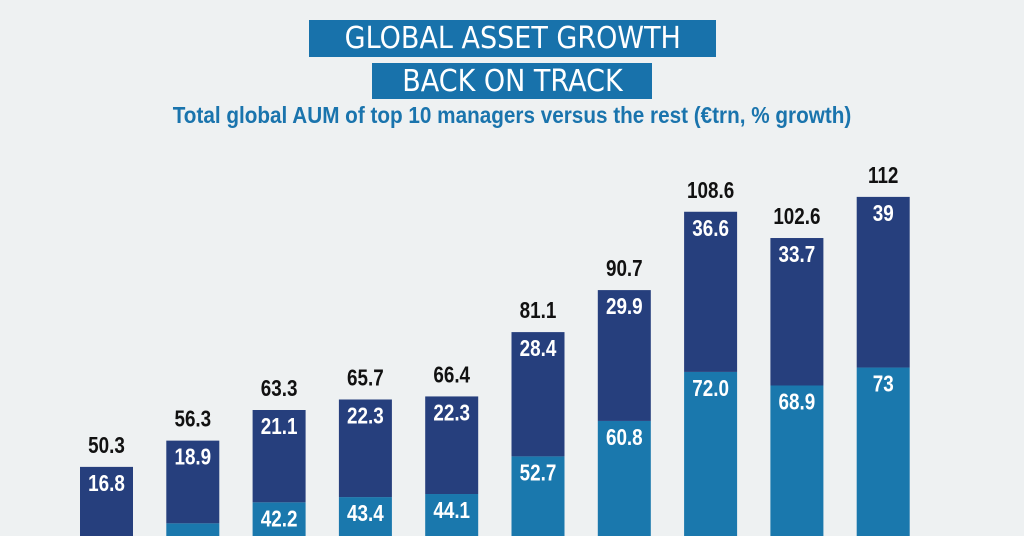 This screenshot has height=536, width=1024. Describe the element at coordinates (538, 310) in the screenshot. I see `bar-total-label: 81.1` at that location.